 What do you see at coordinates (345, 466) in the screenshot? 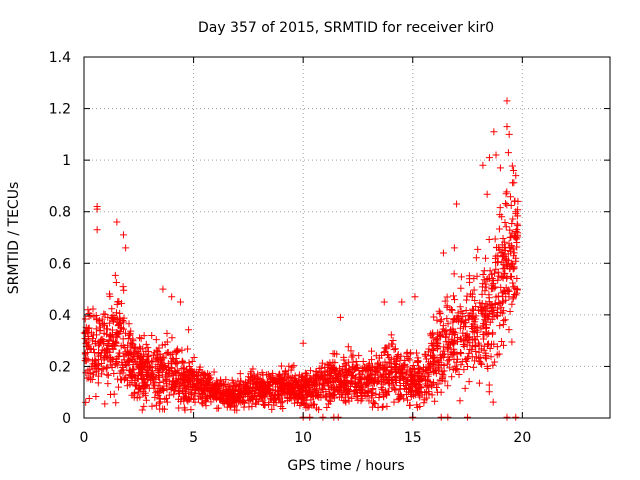
I see `x-axis-label: GPS time / hours` at bounding box center [345, 466].